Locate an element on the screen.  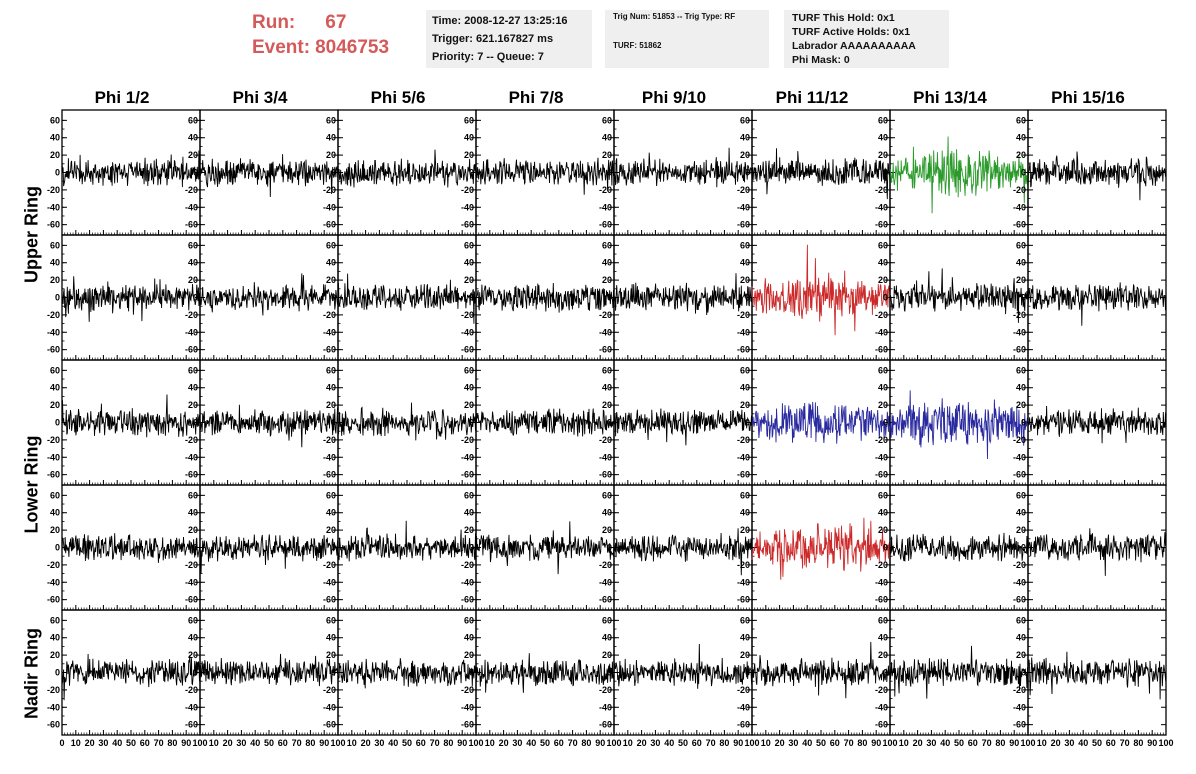
y-tick-label-r0-phi-1-2-40: 40 is located at coordinates (55, 138).